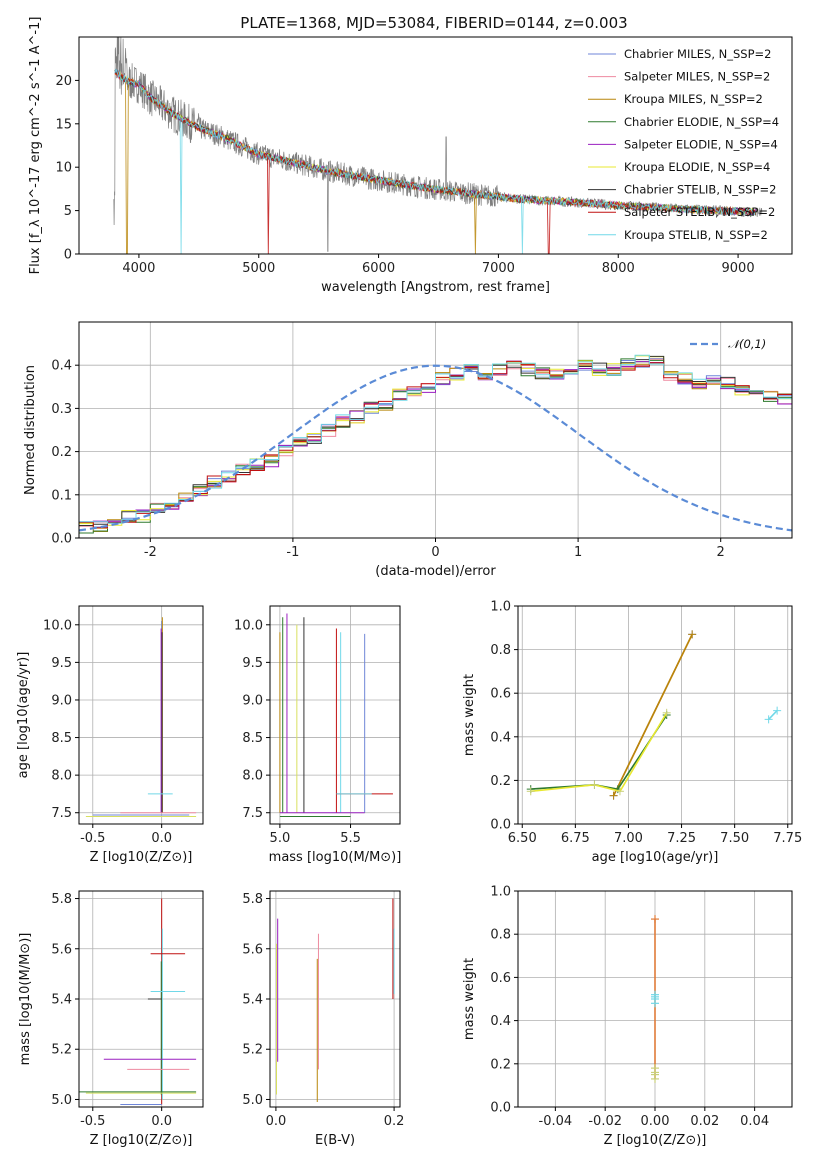 This screenshot has width=819, height=1170. I want to click on x-tick-label: 6.75, so click(575, 838).